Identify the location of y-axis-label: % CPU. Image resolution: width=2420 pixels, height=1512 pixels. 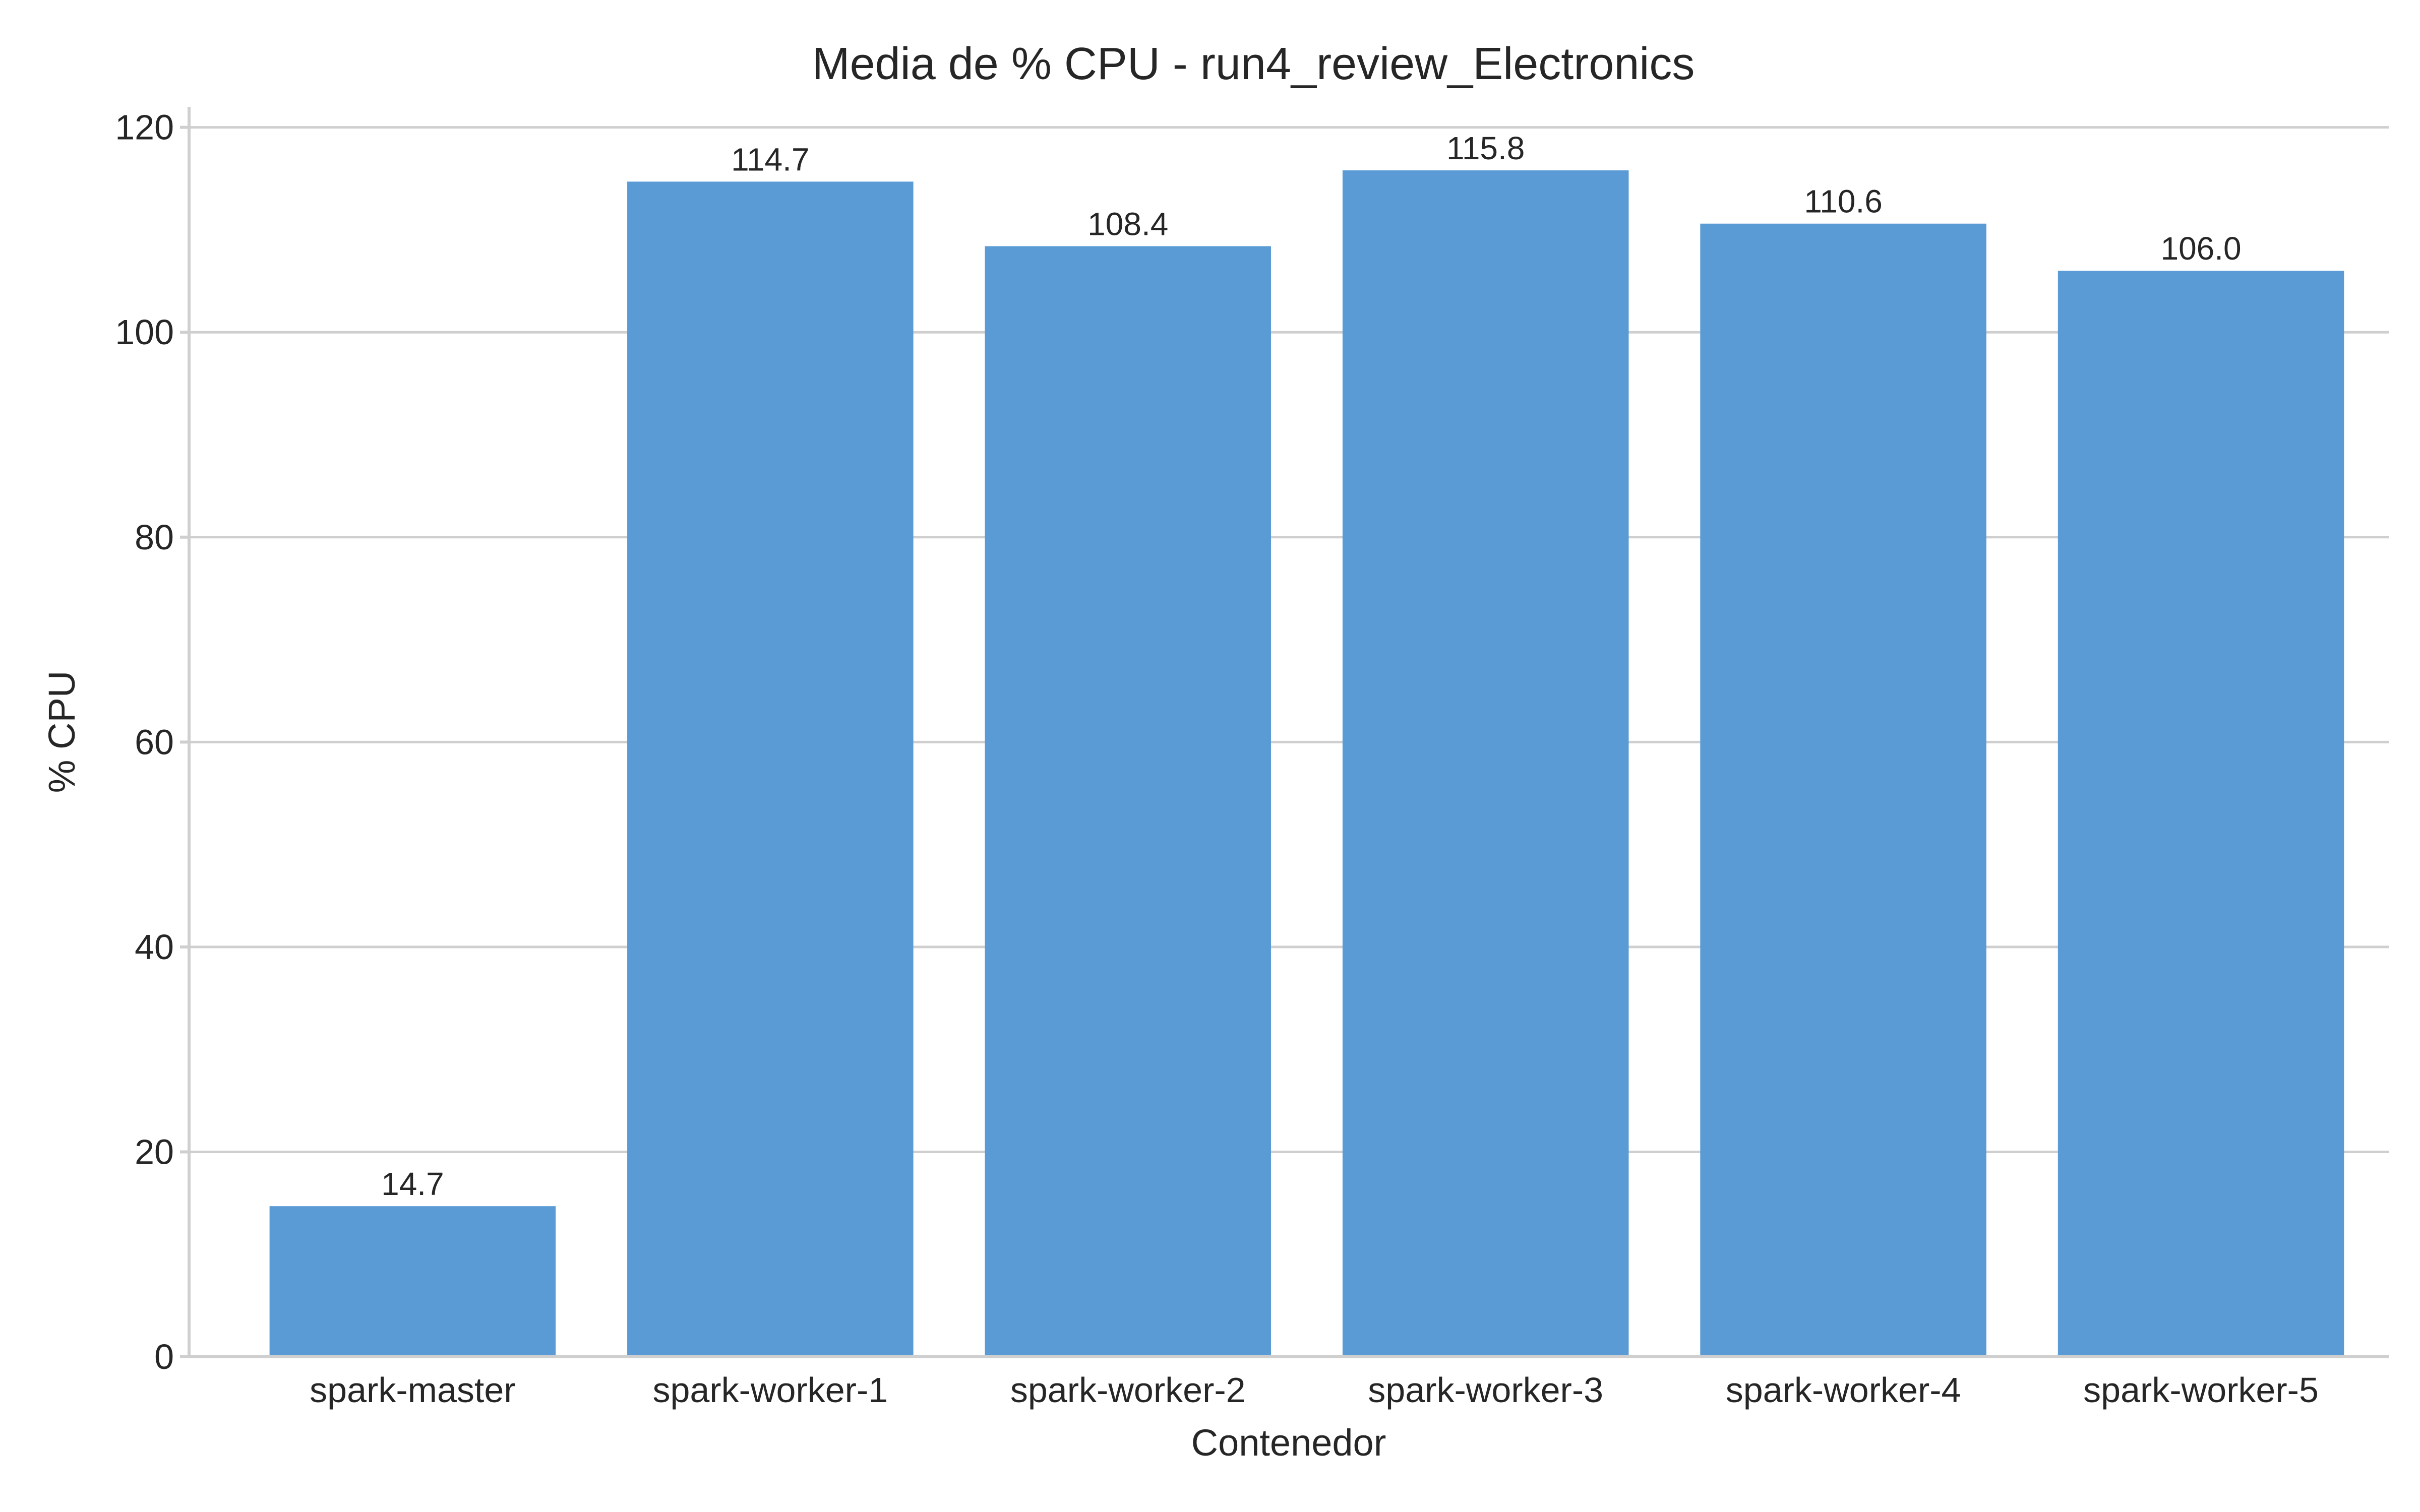
(62, 732).